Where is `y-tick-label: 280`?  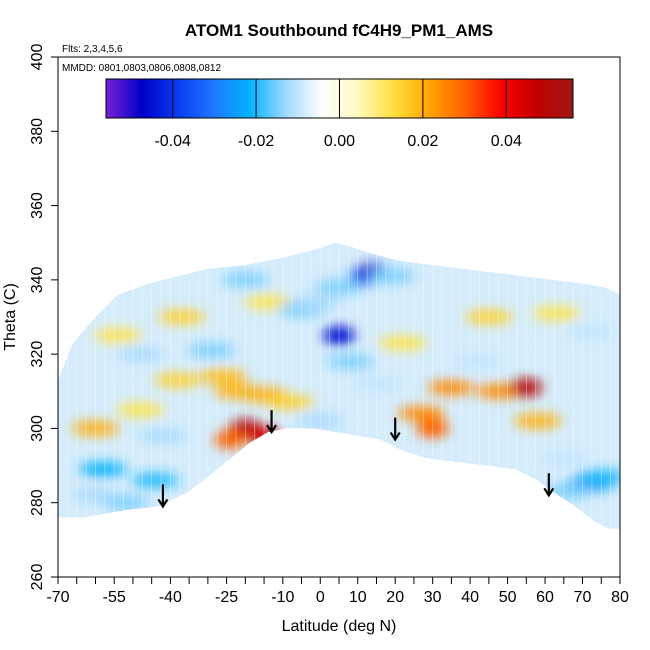
y-tick-label: 280 is located at coordinates (37, 502).